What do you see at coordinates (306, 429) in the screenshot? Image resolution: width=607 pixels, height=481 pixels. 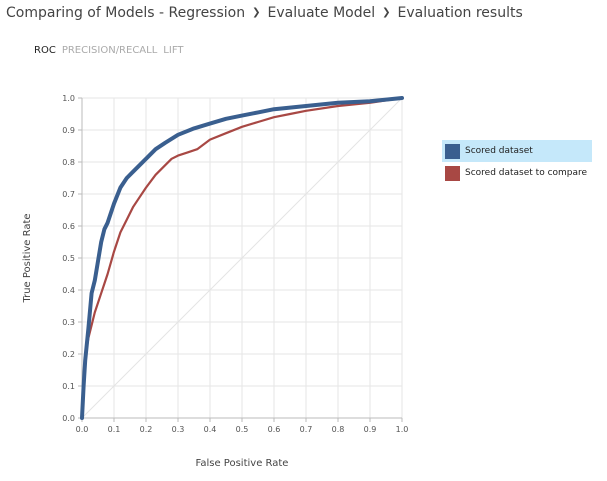 I see `x-tick-label: 0.7` at bounding box center [306, 429].